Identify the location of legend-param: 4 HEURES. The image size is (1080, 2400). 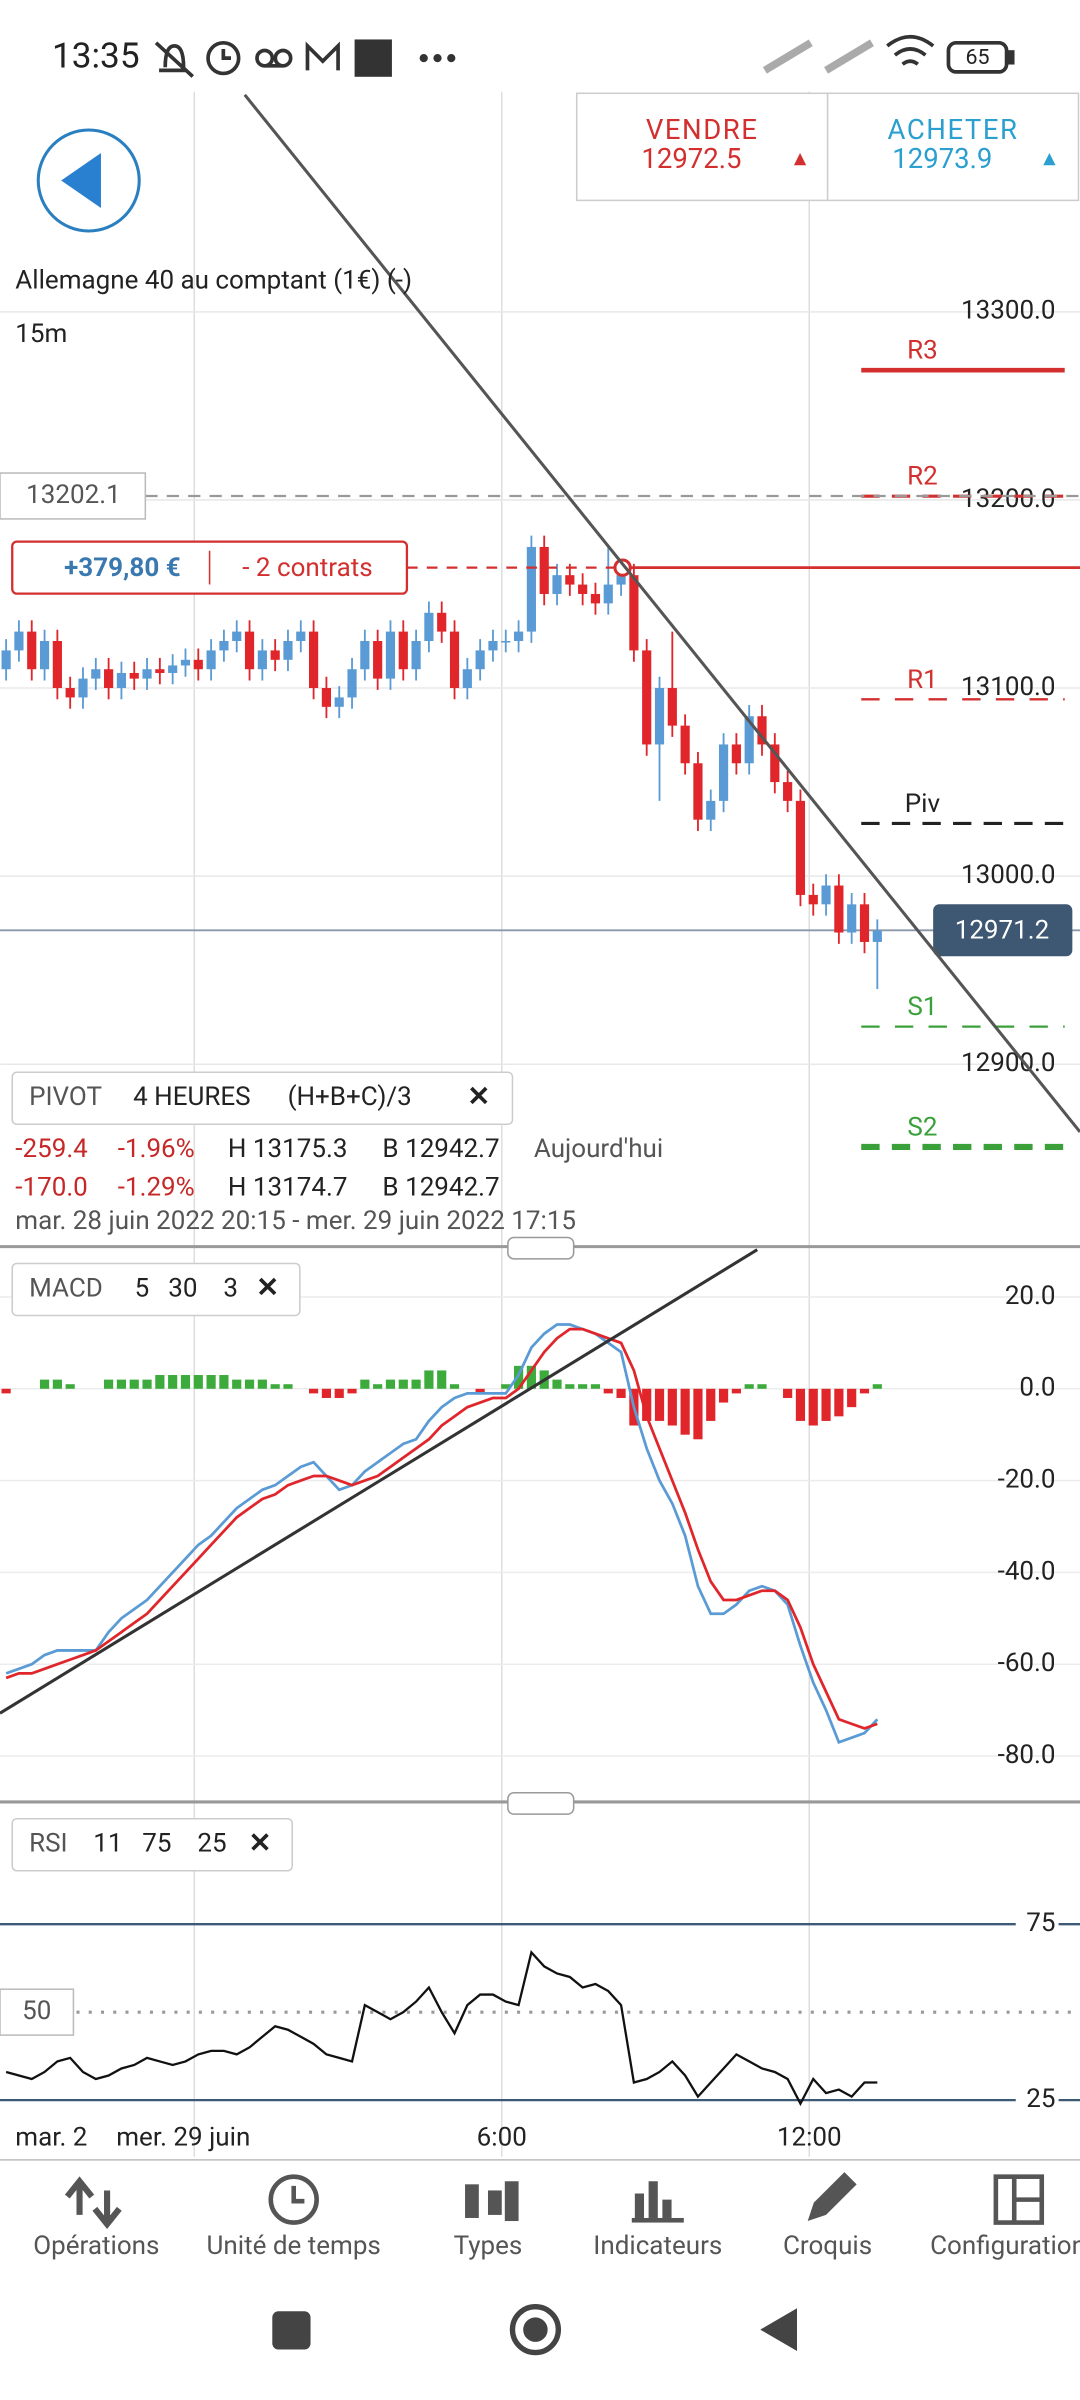
(191, 1097).